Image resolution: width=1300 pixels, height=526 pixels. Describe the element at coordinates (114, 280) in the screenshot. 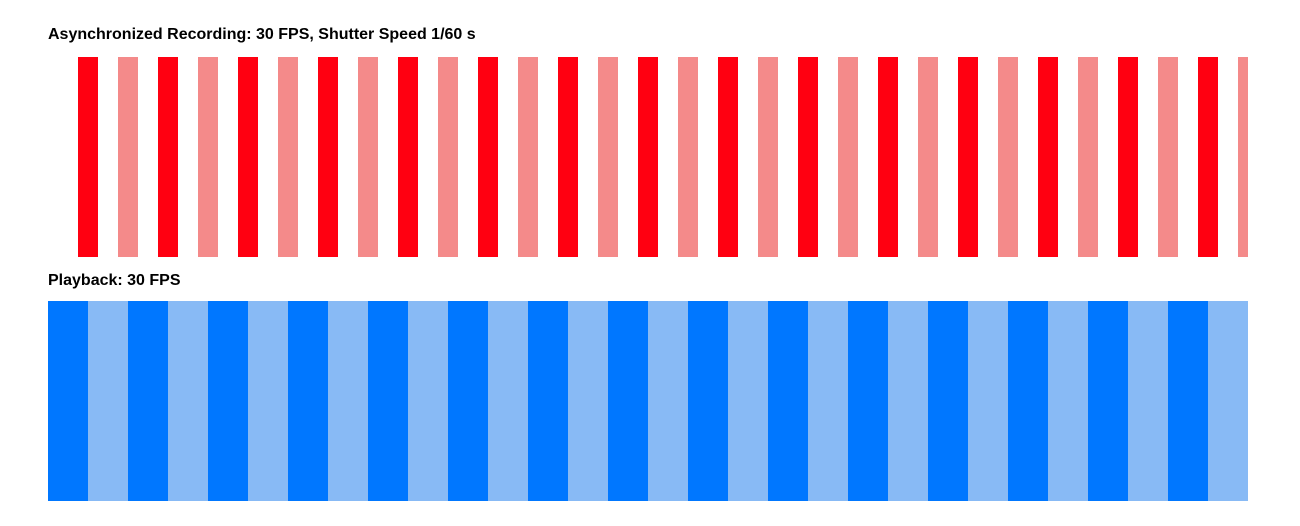

I see `playback-title: Playback: 30 FPS` at that location.